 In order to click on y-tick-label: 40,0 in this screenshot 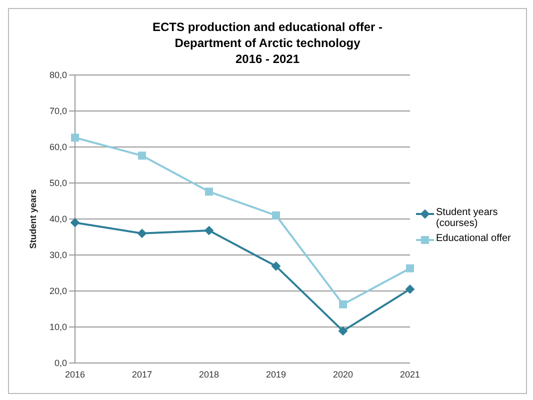, I will do `click(58, 219)`.